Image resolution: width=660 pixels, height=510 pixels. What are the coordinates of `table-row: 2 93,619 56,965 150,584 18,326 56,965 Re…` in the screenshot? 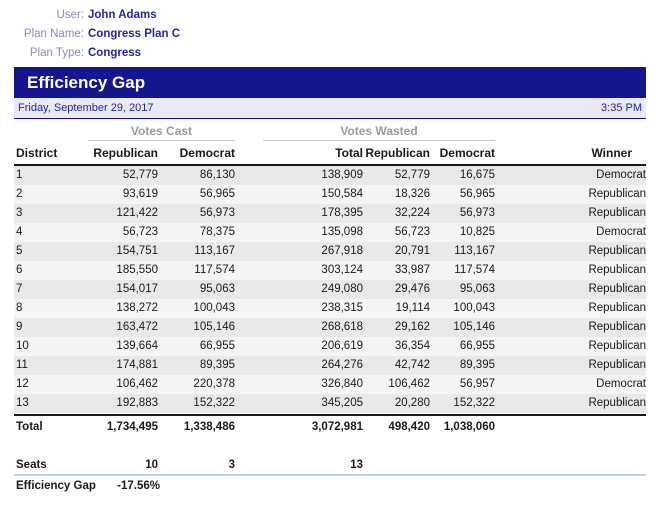 It's located at (330, 194).